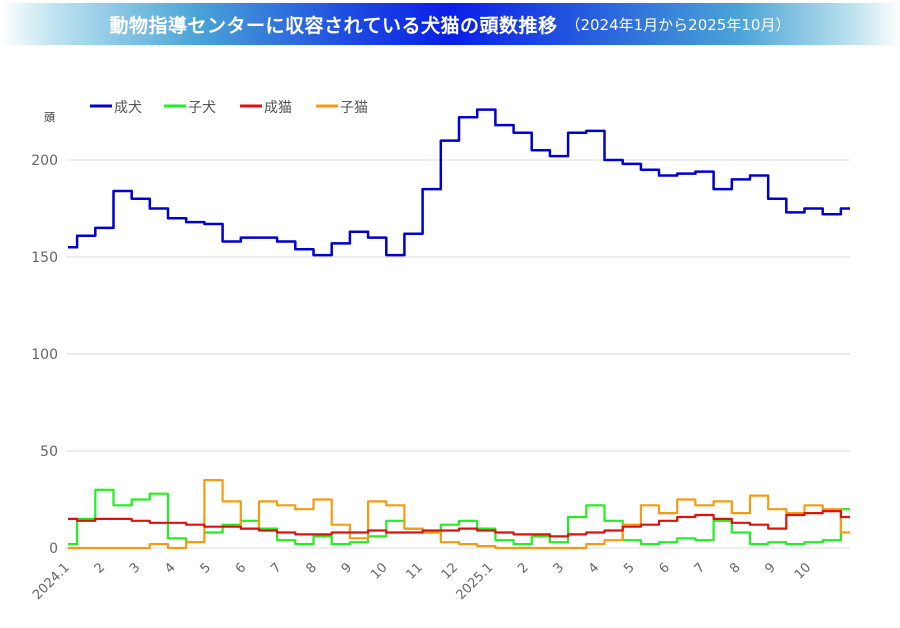  What do you see at coordinates (678, 24) in the screenshot?
I see `chart-subtitle: （2024年1月から2025年10月）` at bounding box center [678, 24].